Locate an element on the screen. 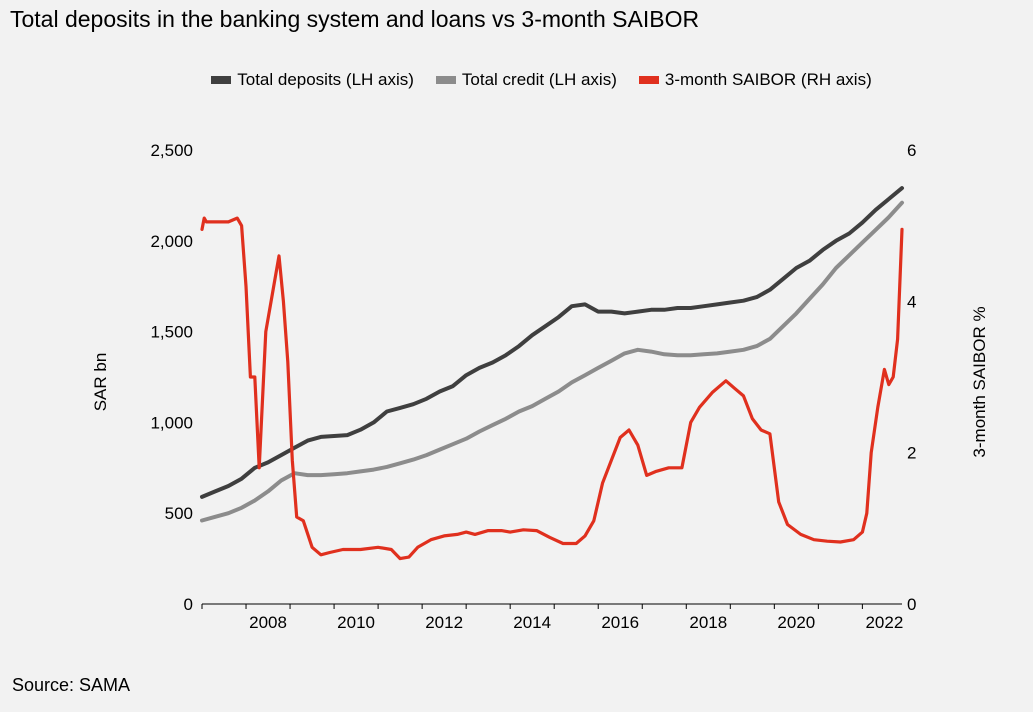 This screenshot has height=712, width=1033. legend-item-saibor: 3-month SAIBOR (RH axis) is located at coordinates (755, 80).